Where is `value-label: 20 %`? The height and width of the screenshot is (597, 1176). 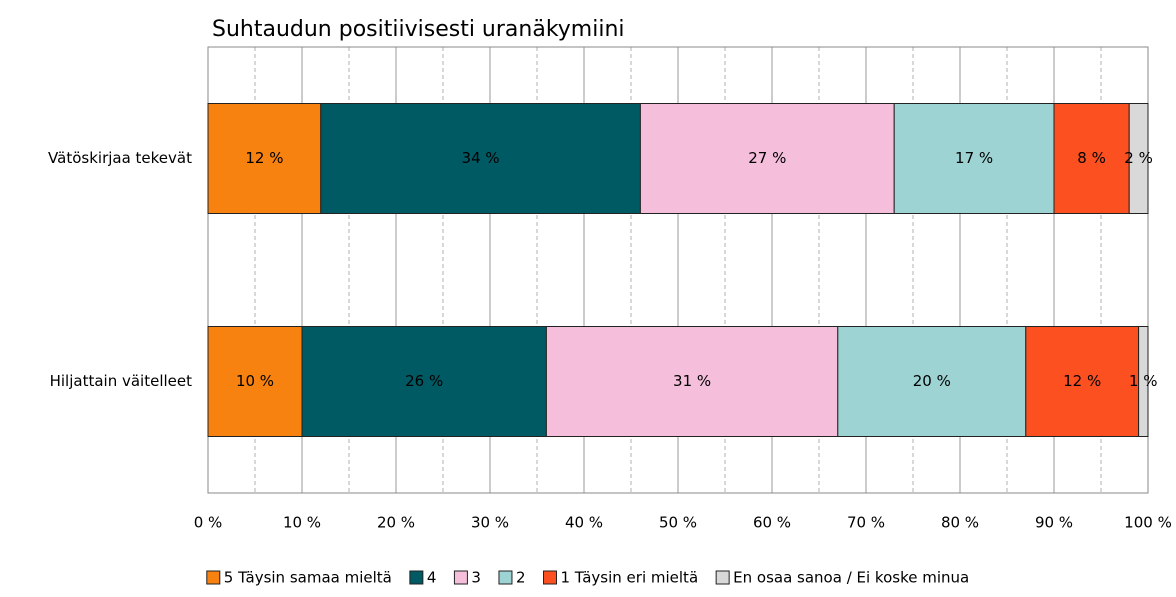 value-label: 20 % is located at coordinates (932, 381).